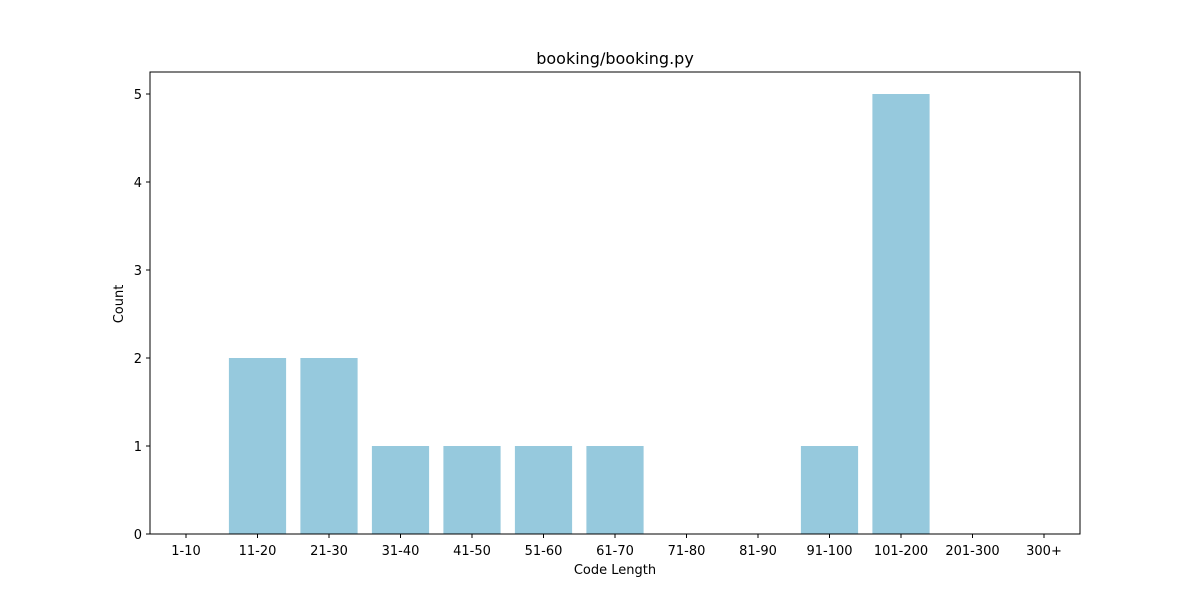 Image resolution: width=1200 pixels, height=604 pixels. What do you see at coordinates (615, 551) in the screenshot?
I see `x-tick-label: 61-70` at bounding box center [615, 551].